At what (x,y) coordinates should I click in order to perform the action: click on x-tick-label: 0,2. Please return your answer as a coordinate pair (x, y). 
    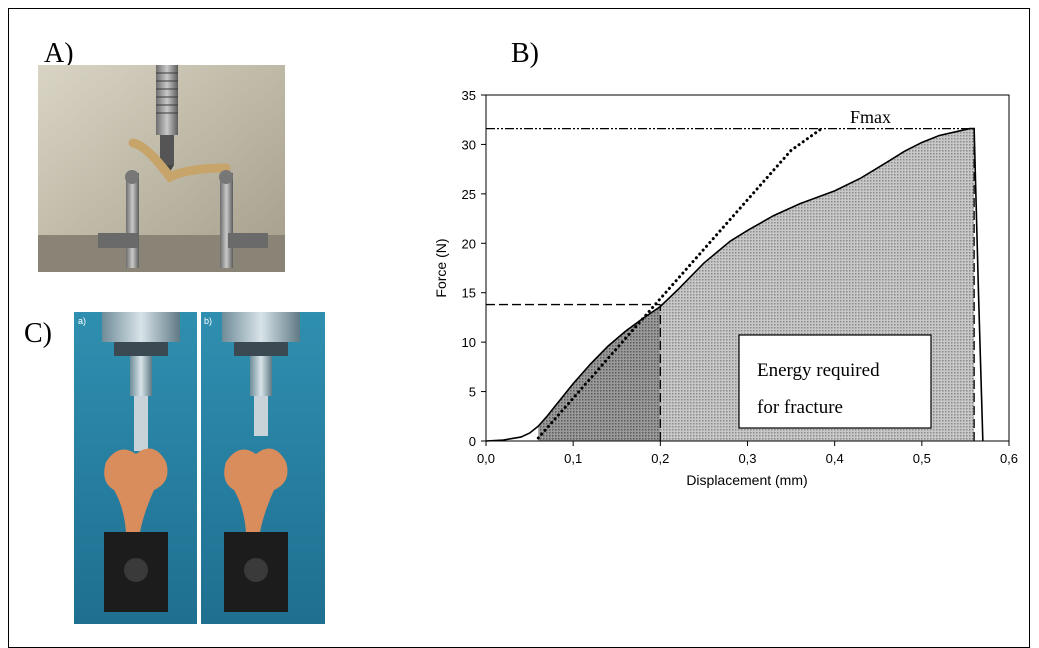
    Looking at the image, I should click on (660, 458).